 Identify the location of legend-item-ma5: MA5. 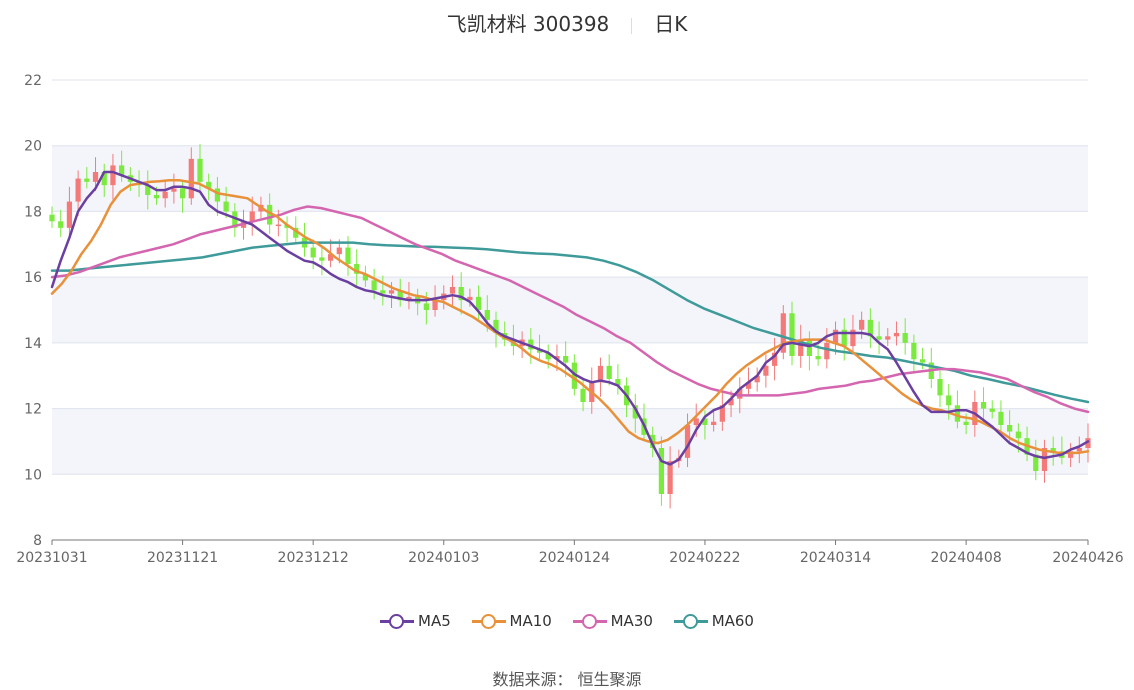
(415, 621).